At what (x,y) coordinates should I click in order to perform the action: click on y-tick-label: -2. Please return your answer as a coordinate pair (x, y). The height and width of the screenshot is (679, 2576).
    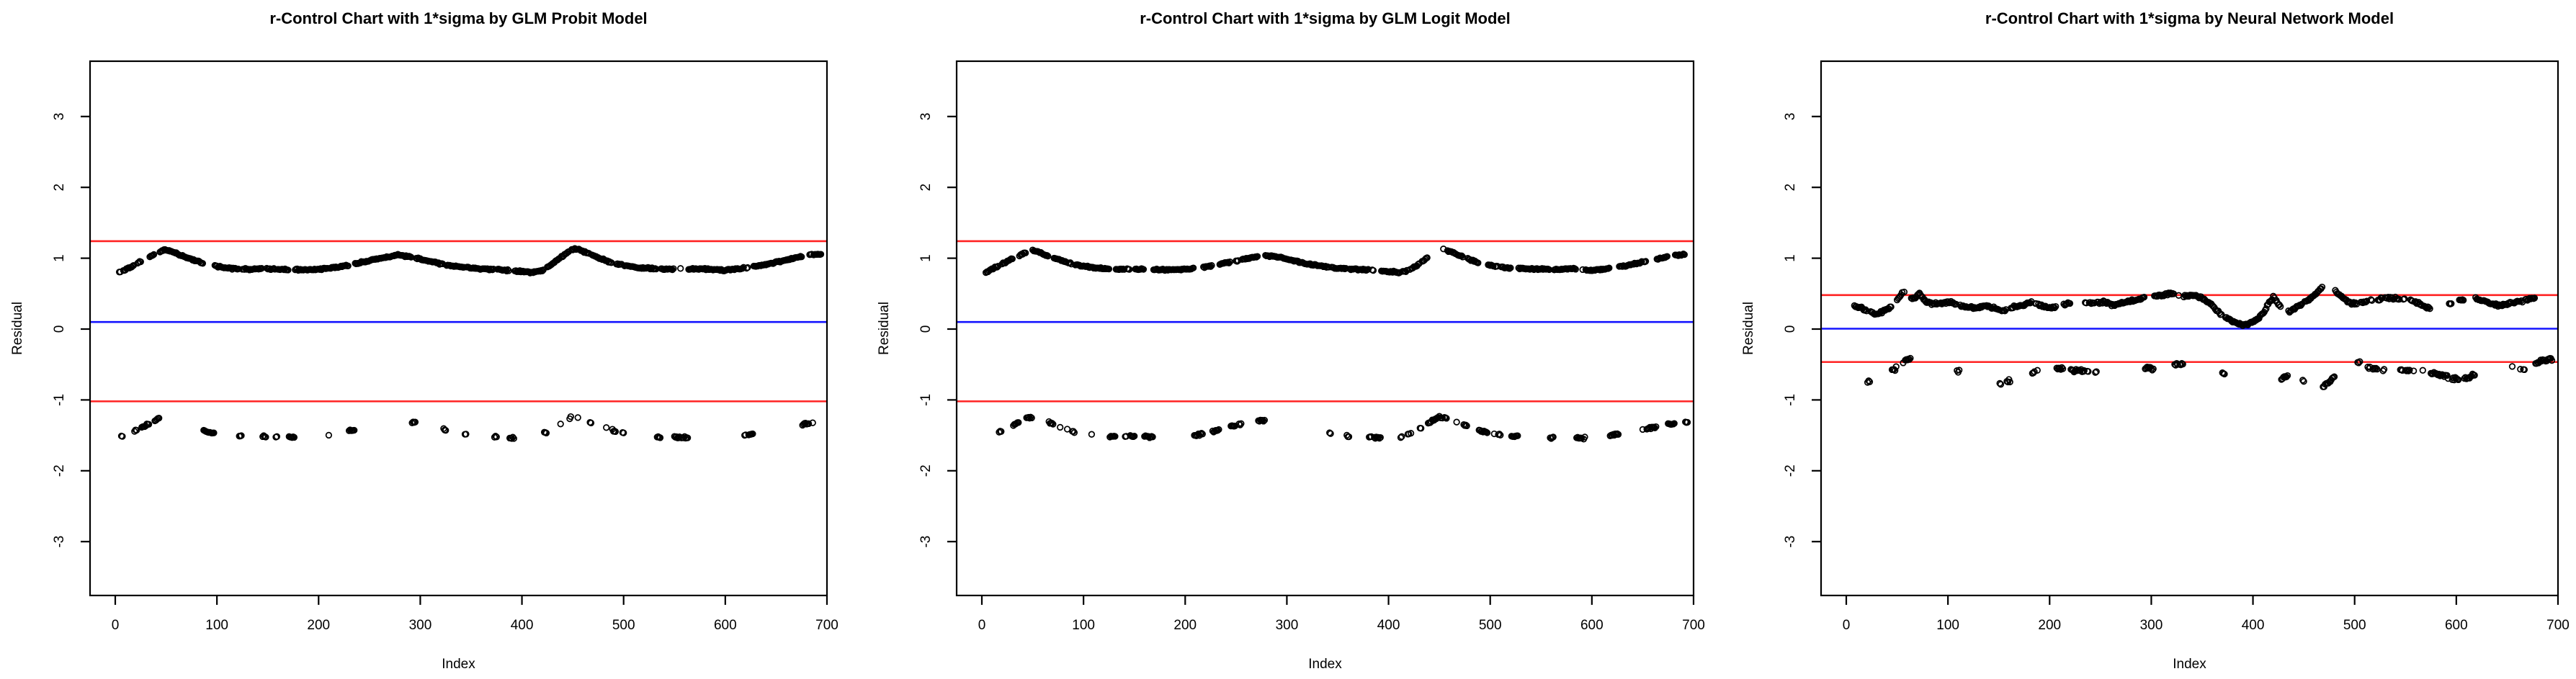
    Looking at the image, I should click on (926, 470).